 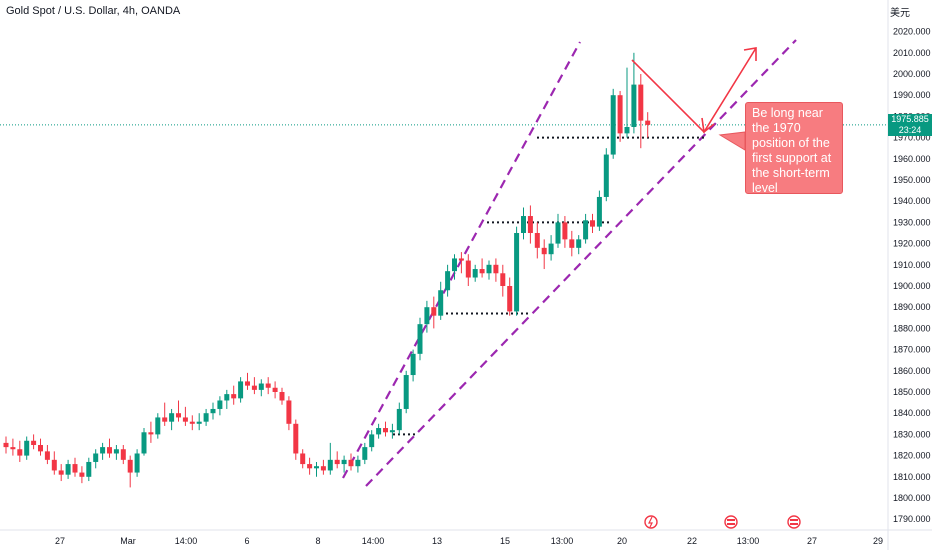 What do you see at coordinates (651, 522) in the screenshot?
I see `lightning-icon` at bounding box center [651, 522].